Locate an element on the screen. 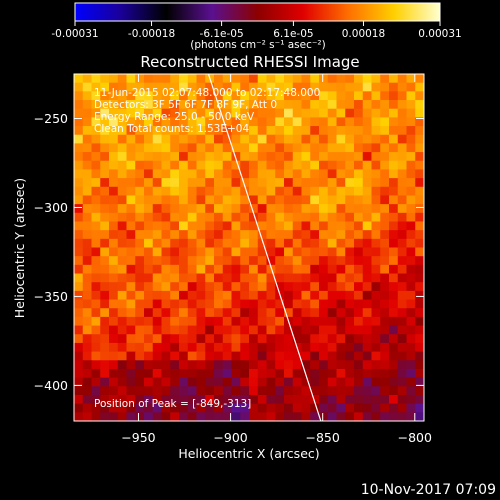 The image size is (500, 500). timestamp: 10-Nov-2017 07:09 is located at coordinates (428, 490).